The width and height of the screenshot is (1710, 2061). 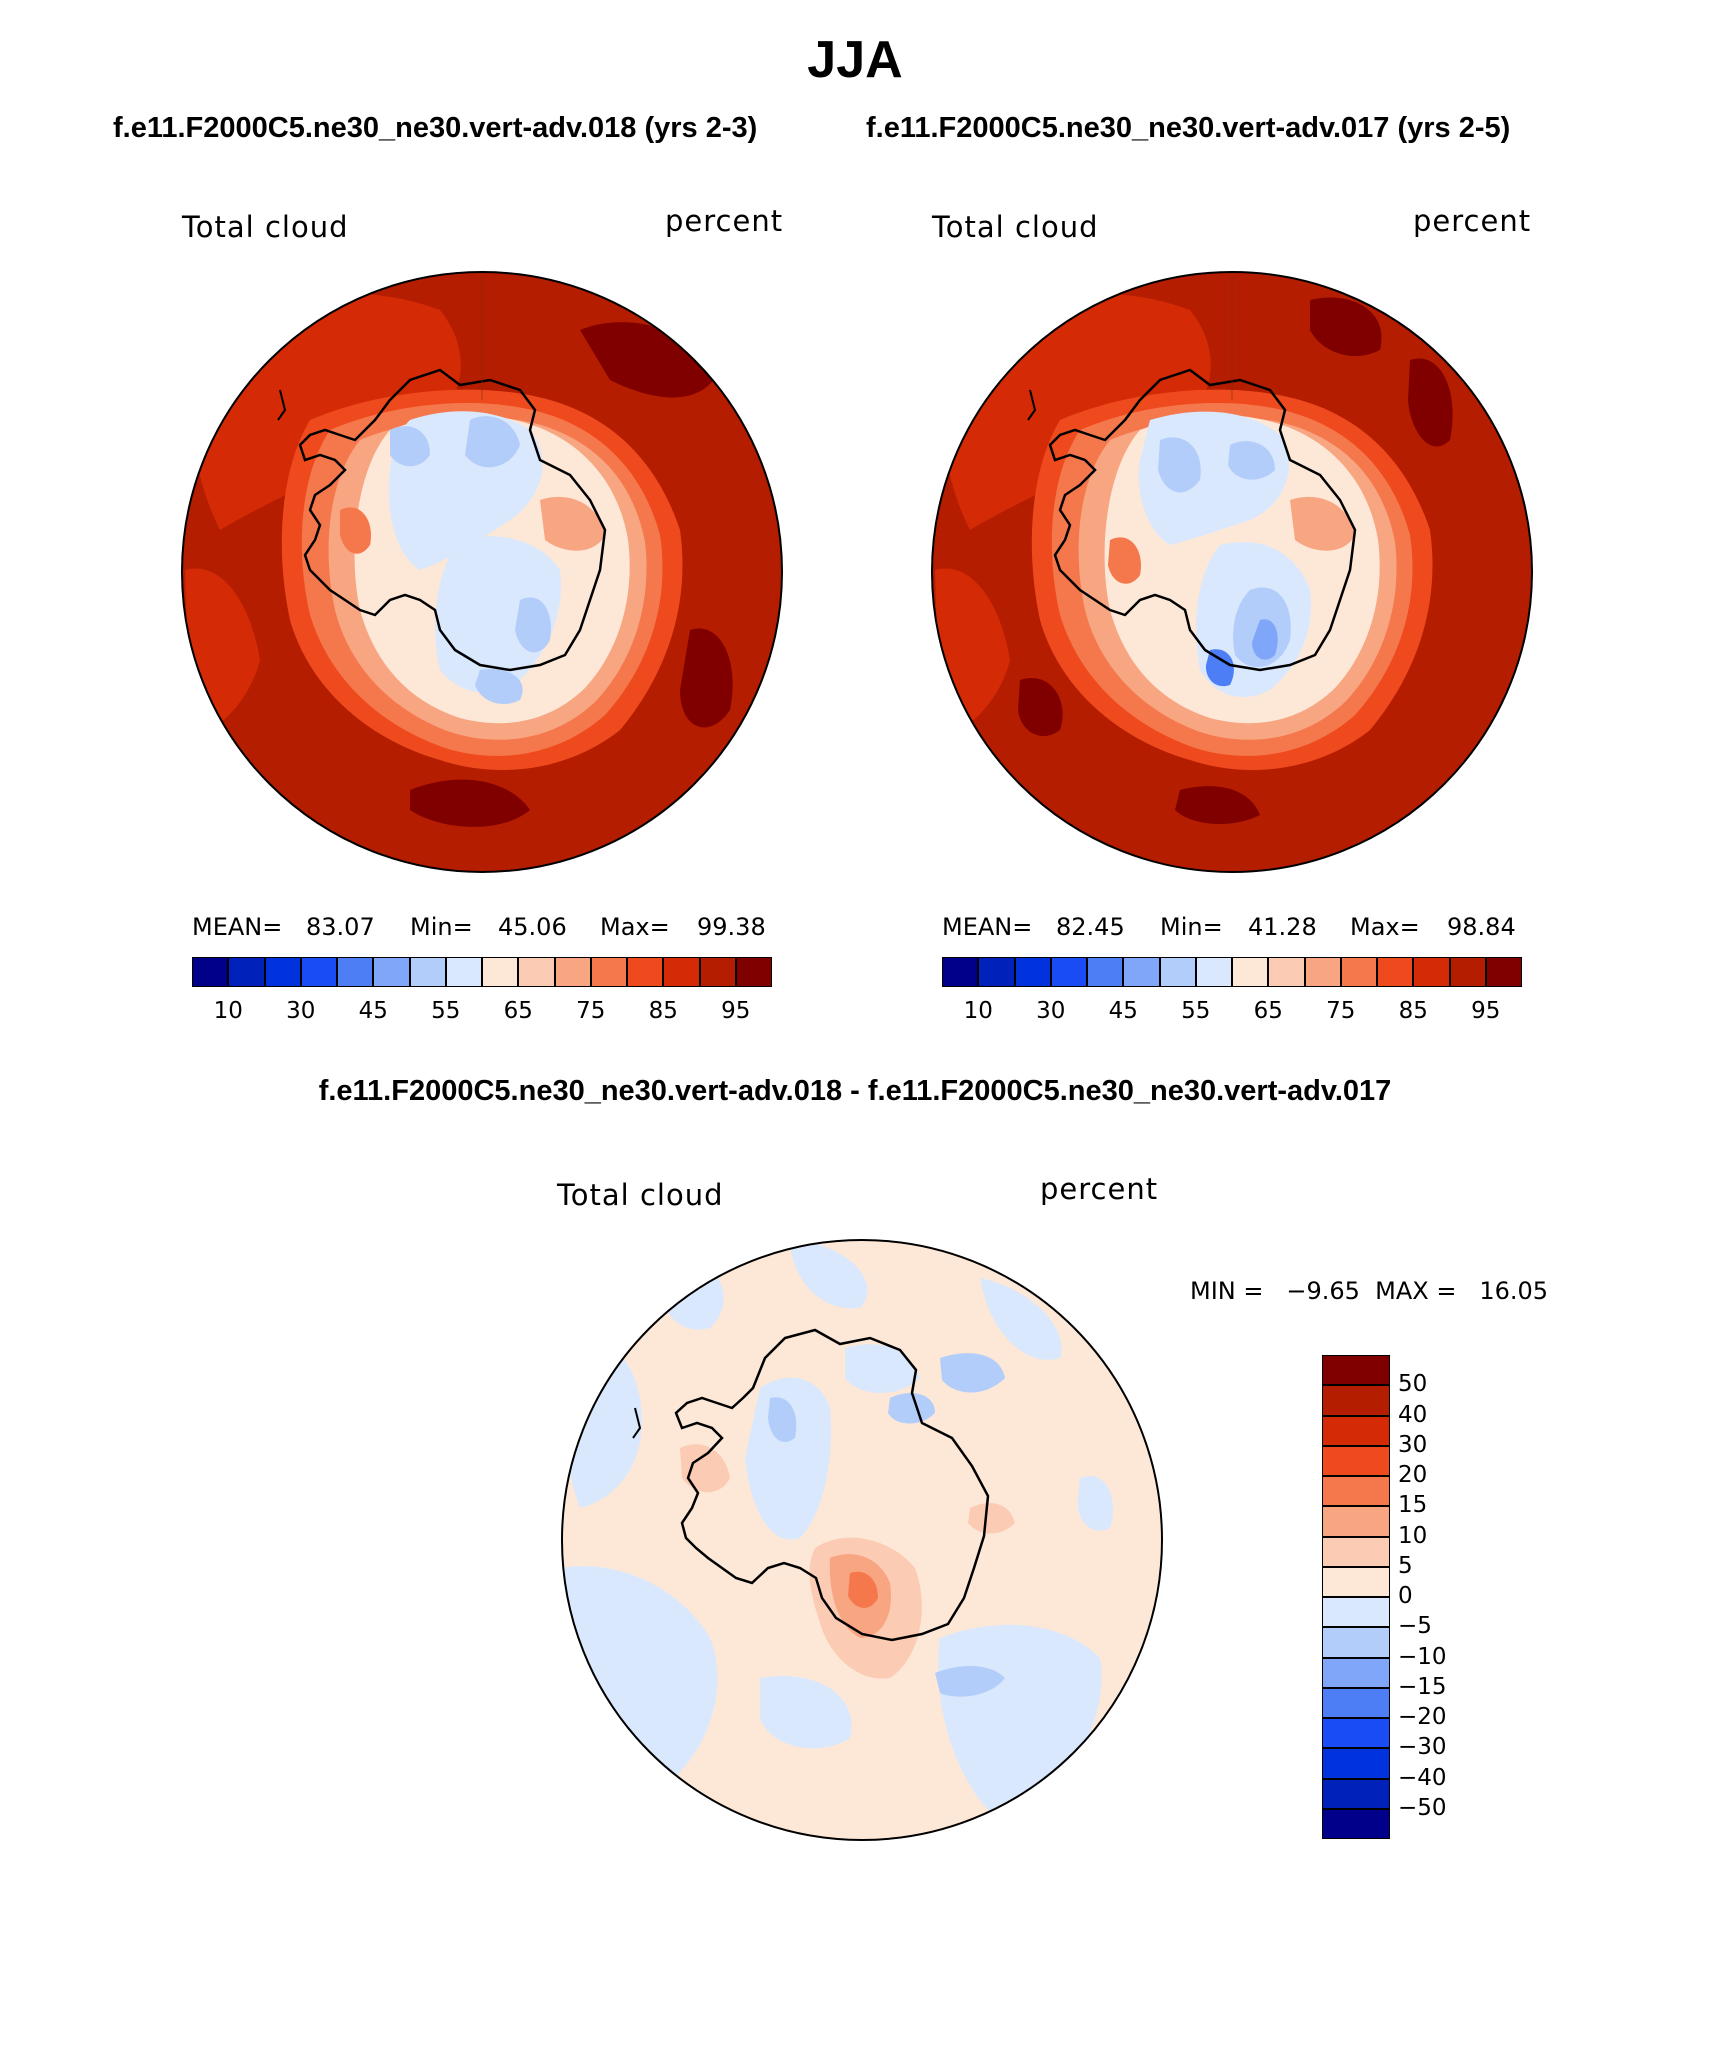 I want to click on left-variable-label: Total cloud, so click(x=265, y=227).